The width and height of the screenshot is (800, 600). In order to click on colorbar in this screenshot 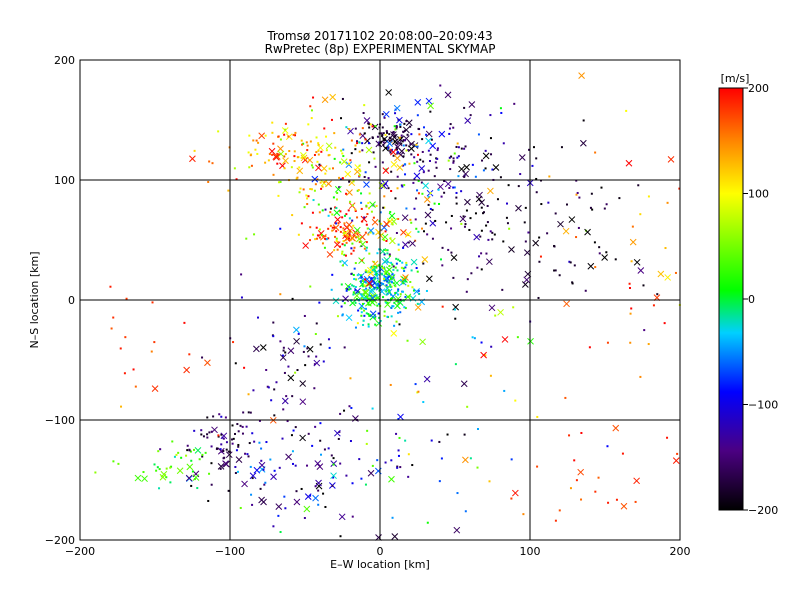, I will do `click(731, 299)`.